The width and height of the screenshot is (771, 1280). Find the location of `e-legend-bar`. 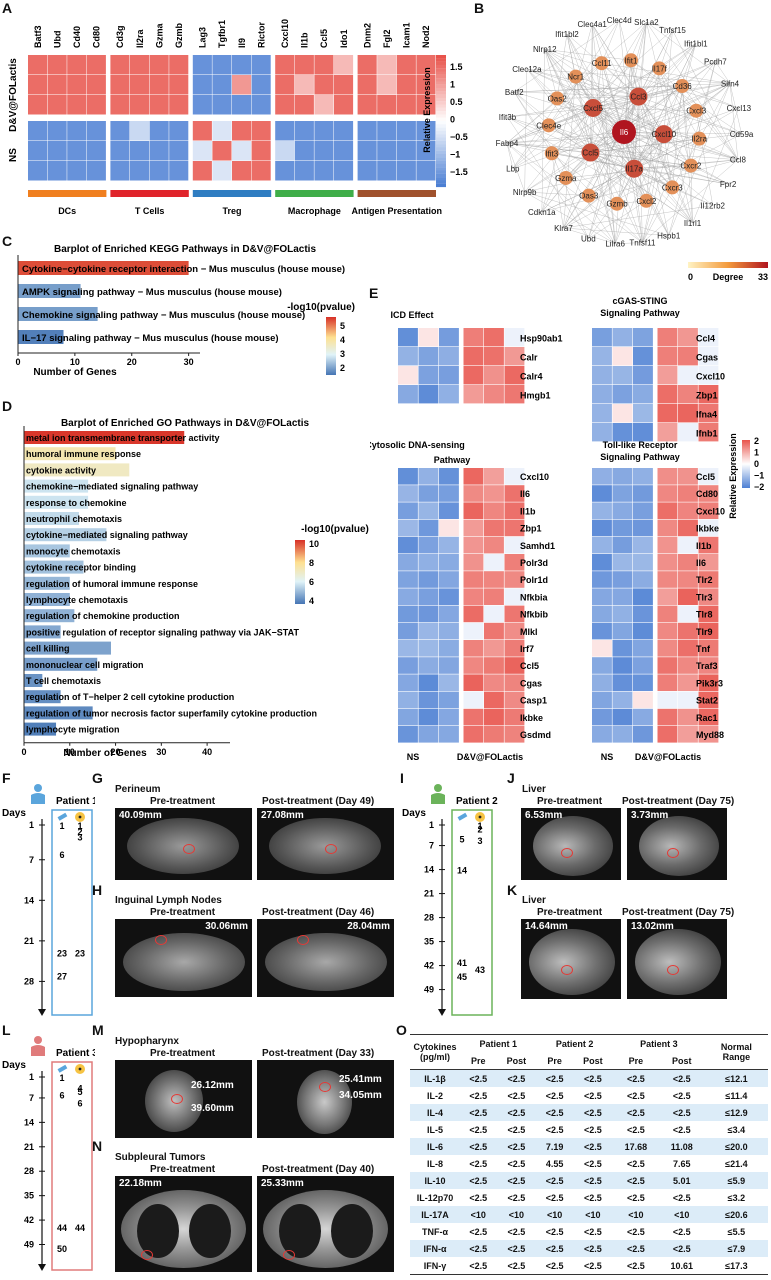

e-legend-bar is located at coordinates (746, 464).